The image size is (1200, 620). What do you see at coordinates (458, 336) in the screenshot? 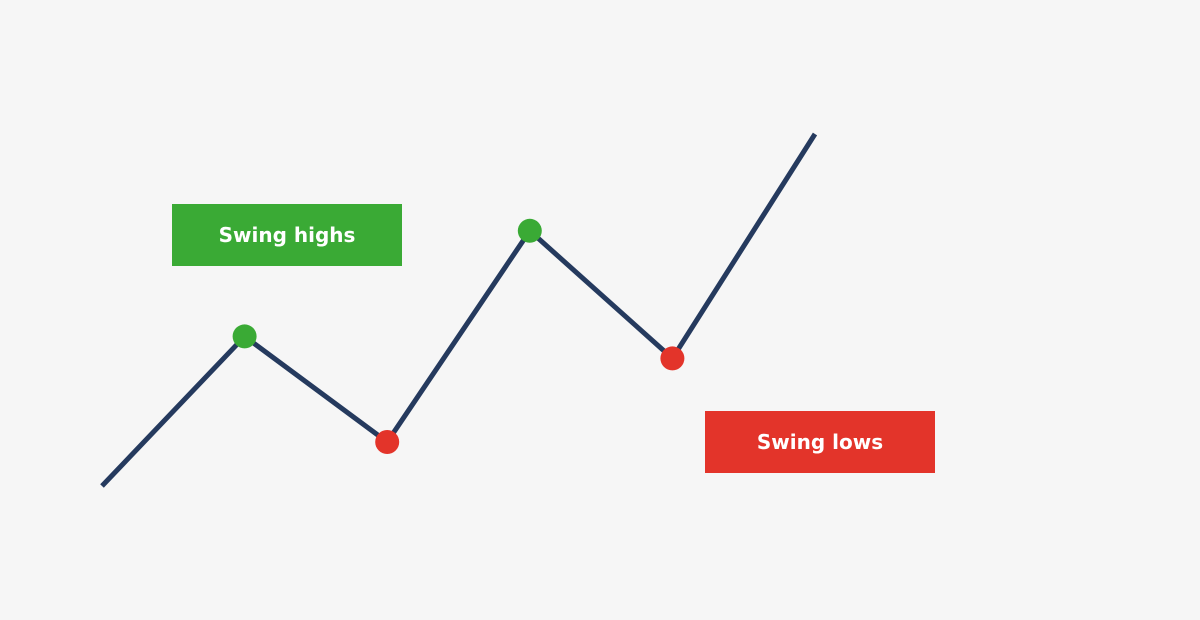
I see `swing-markers` at bounding box center [458, 336].